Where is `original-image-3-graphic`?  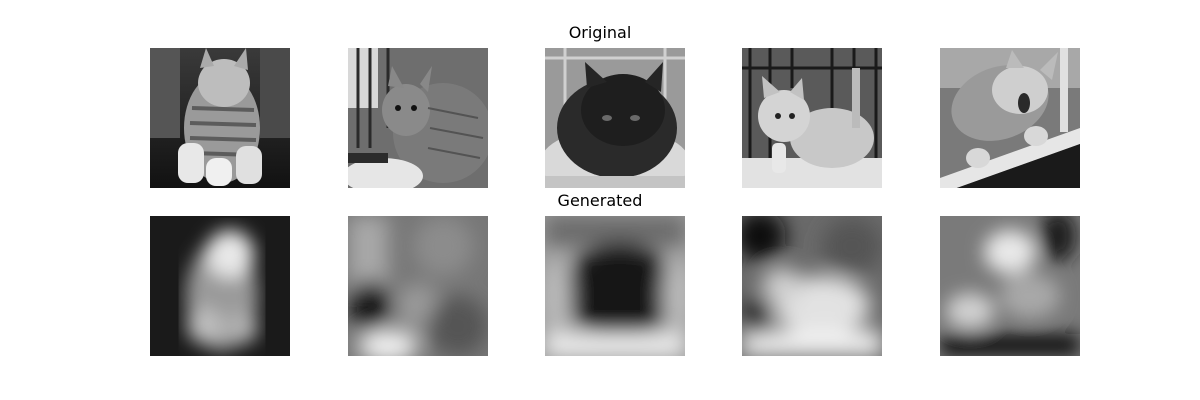 original-image-3-graphic is located at coordinates (615, 118).